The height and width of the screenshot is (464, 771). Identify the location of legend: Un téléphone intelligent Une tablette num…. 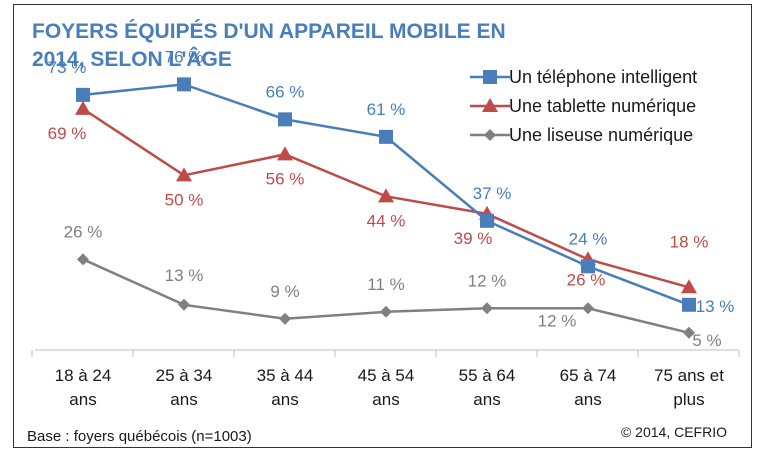
(583, 106).